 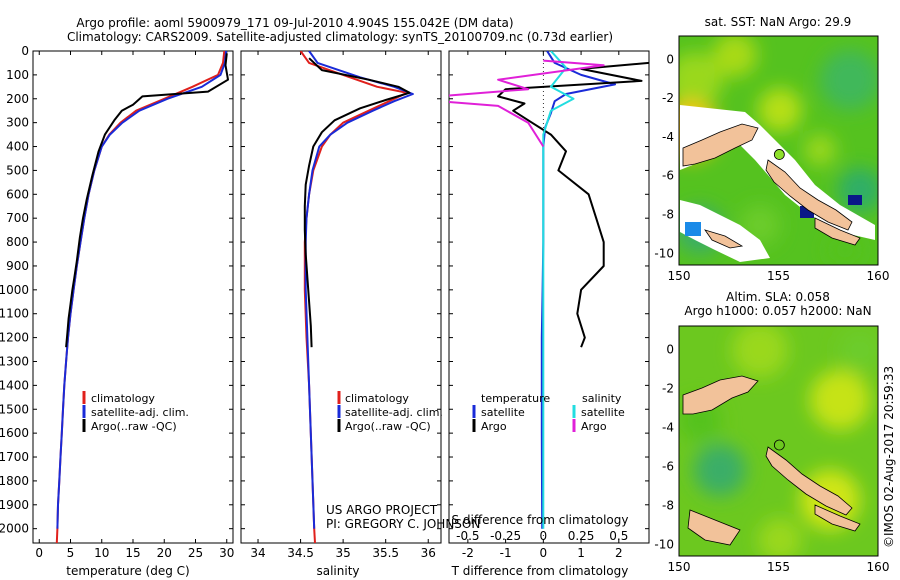 What do you see at coordinates (140, 412) in the screenshot?
I see `legend-label-satellite: satellite-adj. clim.` at bounding box center [140, 412].